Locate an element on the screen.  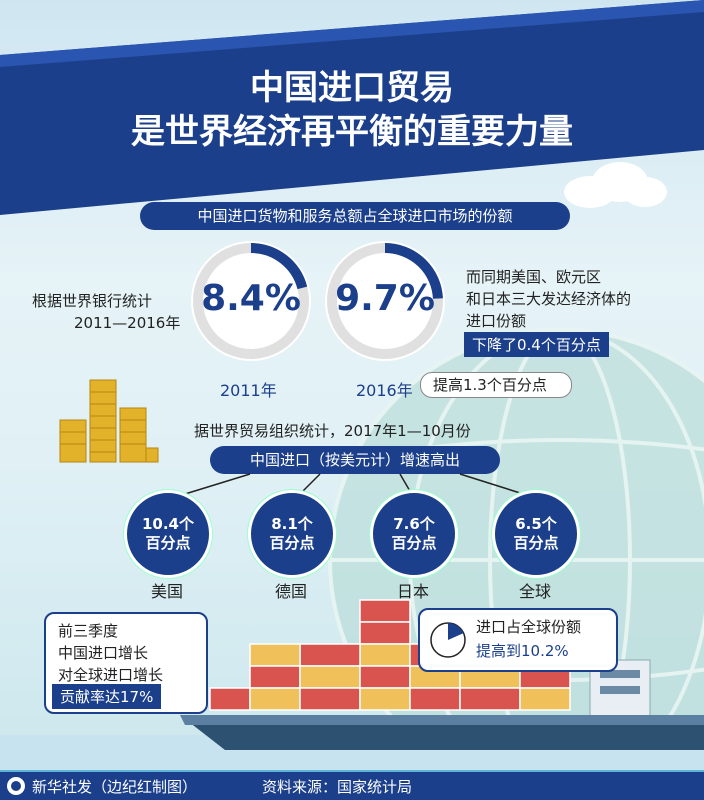
callout-left-line3: 对全球进口增长 is located at coordinates (111, 675).